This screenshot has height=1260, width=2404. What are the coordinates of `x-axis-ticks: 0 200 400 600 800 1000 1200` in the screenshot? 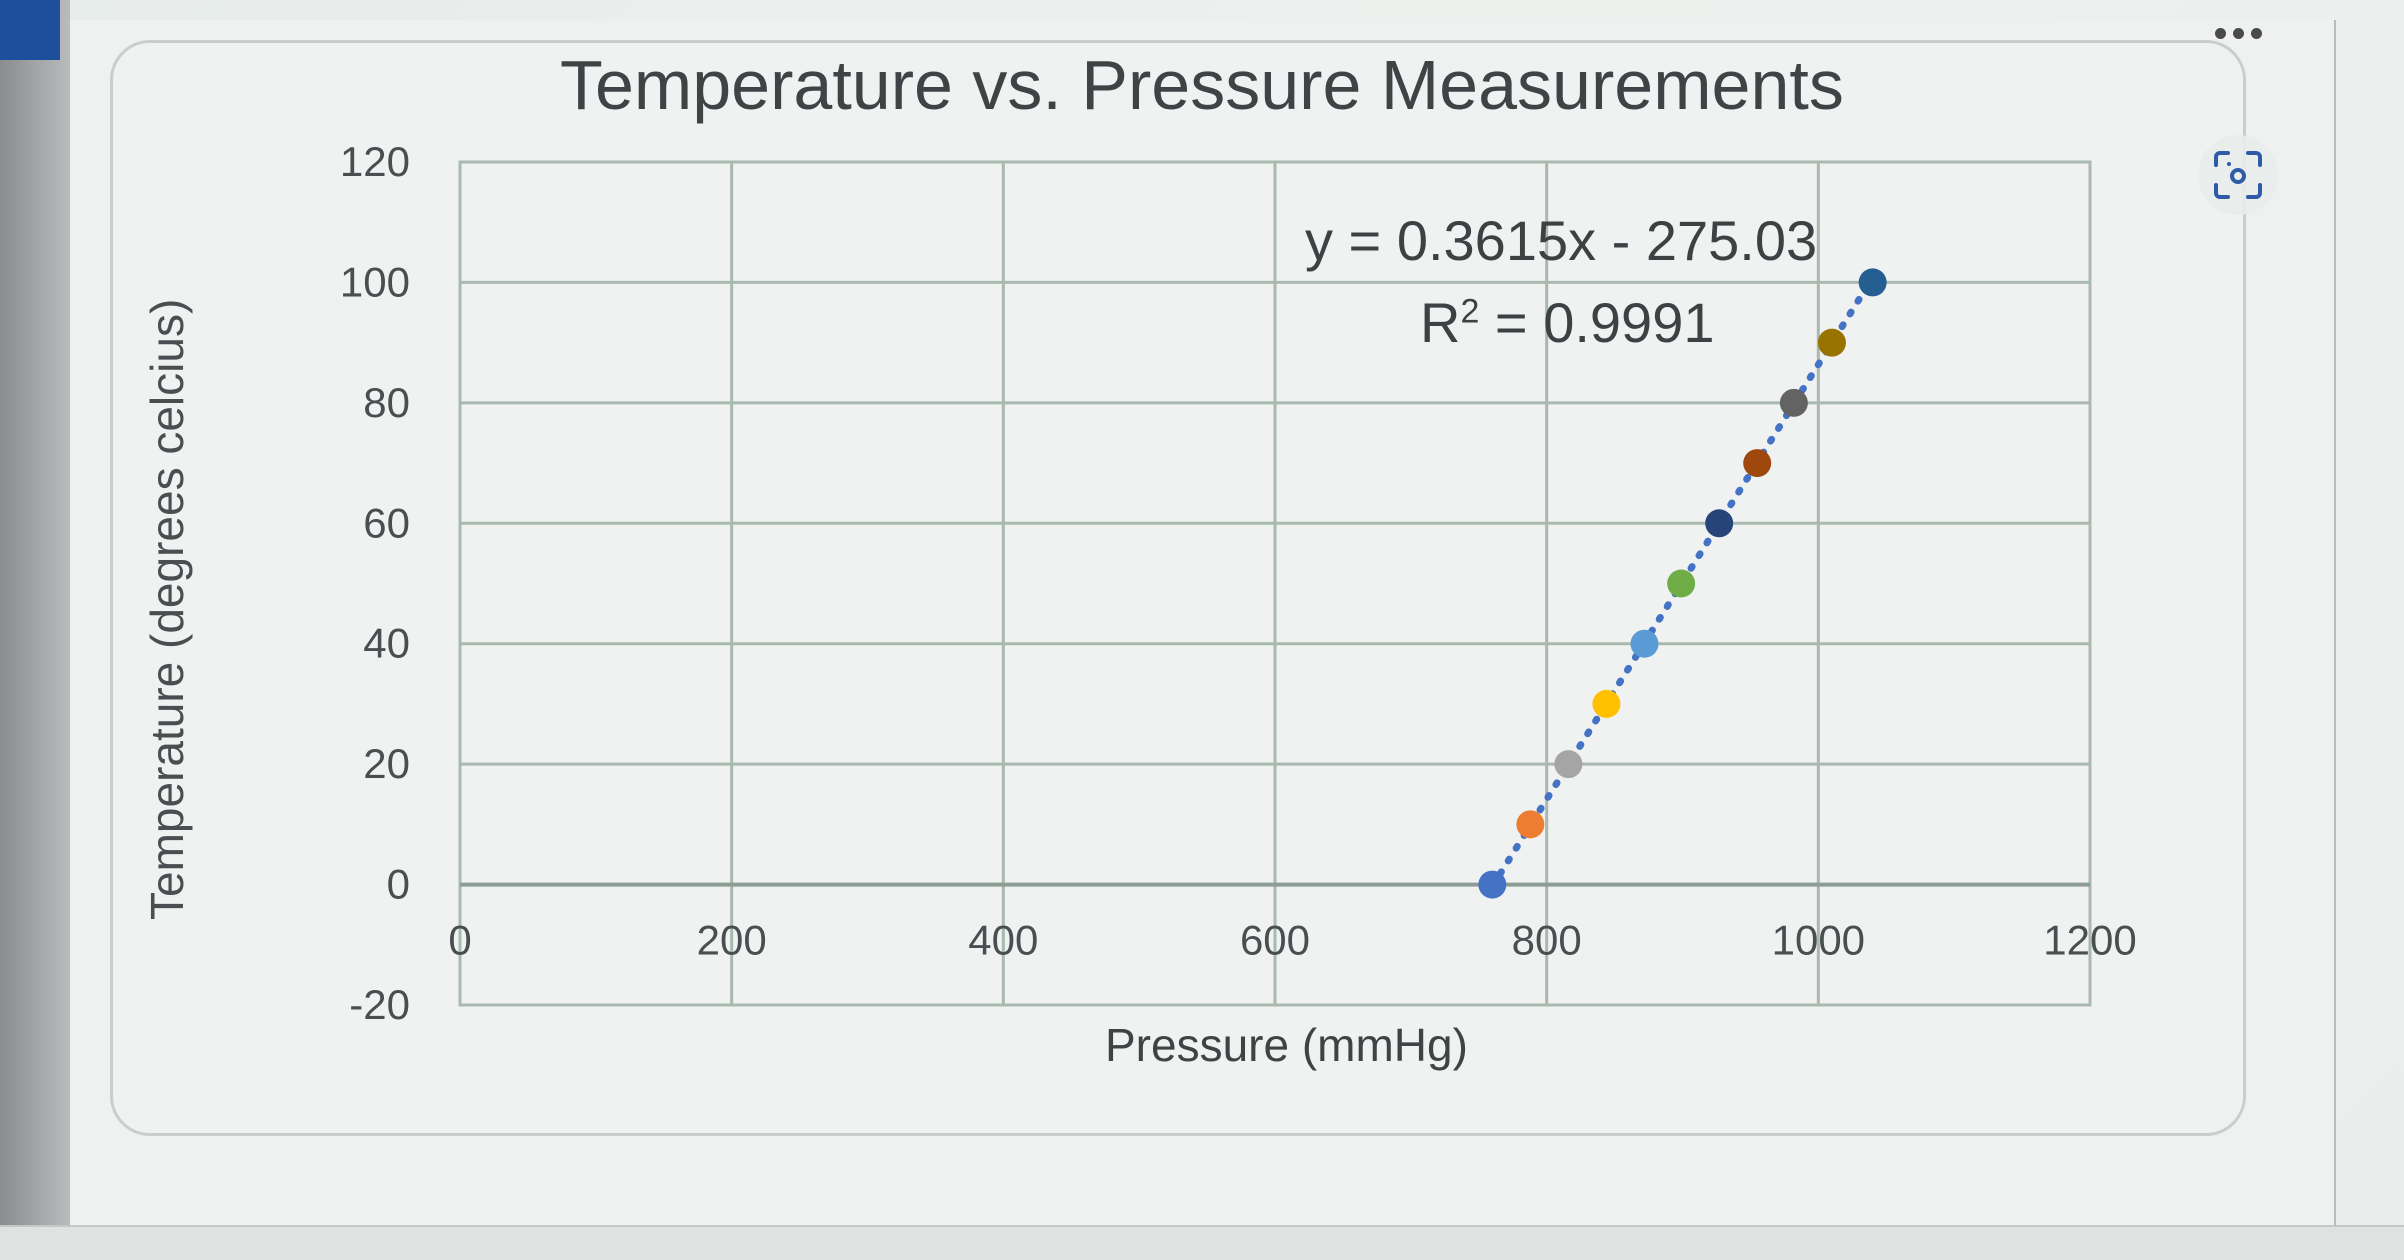 It's located at (1292, 940).